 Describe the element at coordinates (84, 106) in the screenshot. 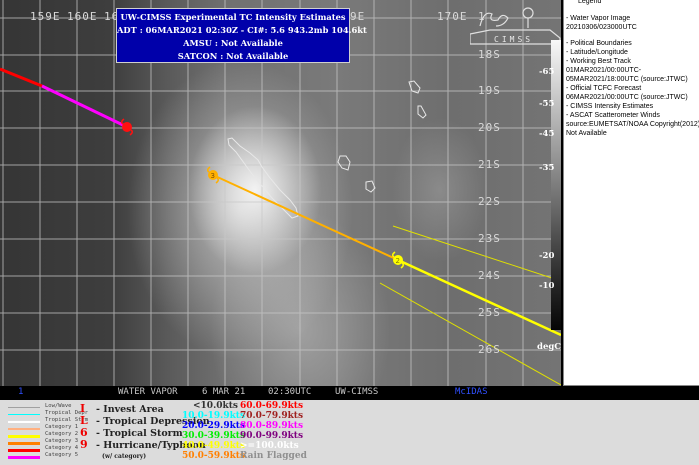

I see `best-track-cat5` at that location.